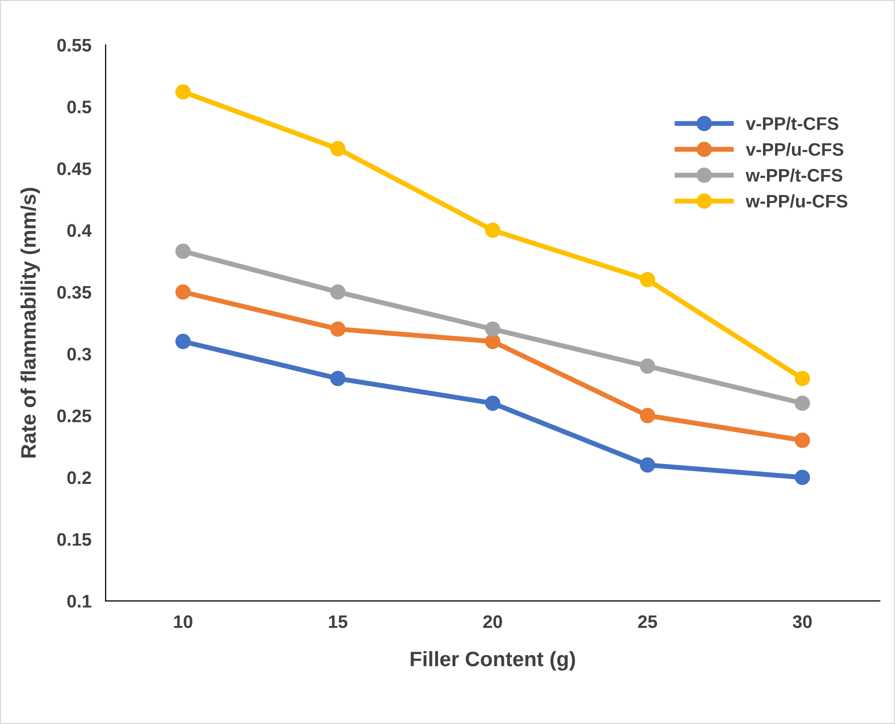  Describe the element at coordinates (648, 621) in the screenshot. I see `x-tick-label: 25` at that location.